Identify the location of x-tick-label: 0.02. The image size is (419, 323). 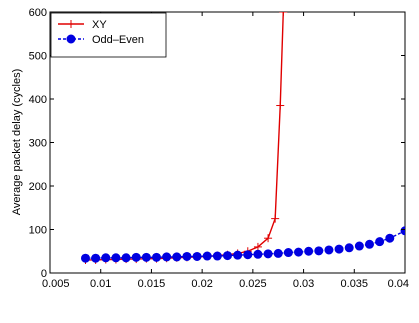
(201, 284).